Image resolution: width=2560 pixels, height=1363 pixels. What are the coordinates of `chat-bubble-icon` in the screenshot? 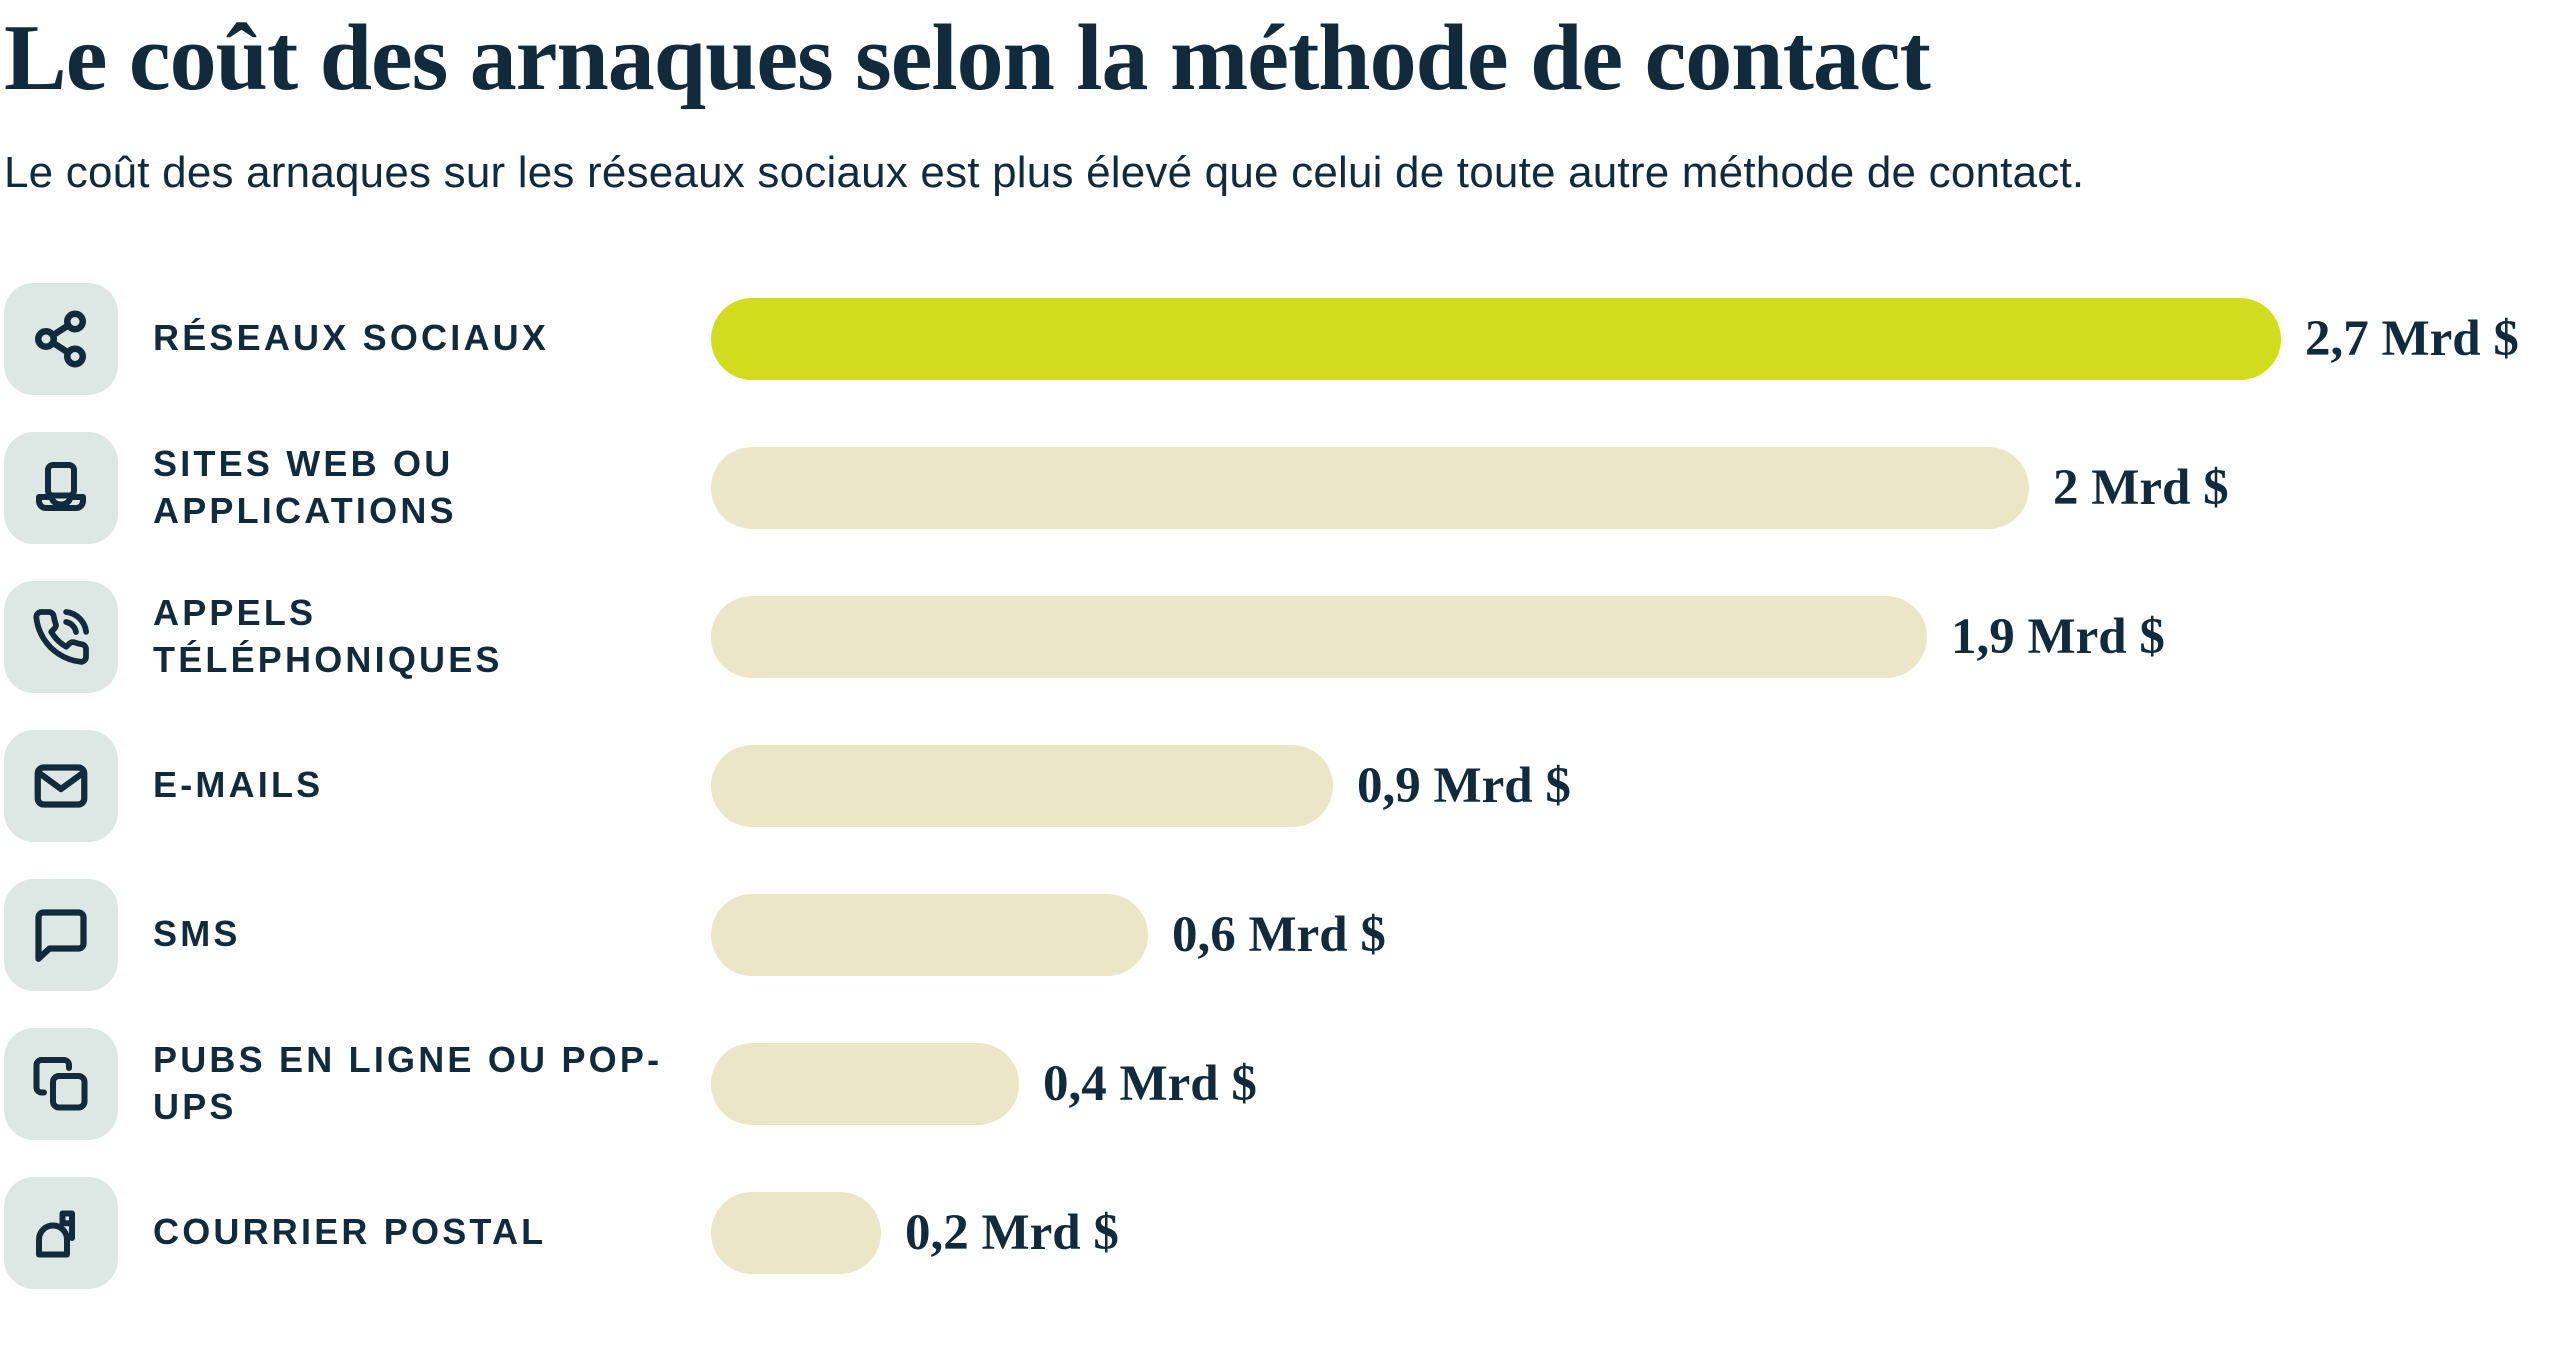 It's located at (61, 935).